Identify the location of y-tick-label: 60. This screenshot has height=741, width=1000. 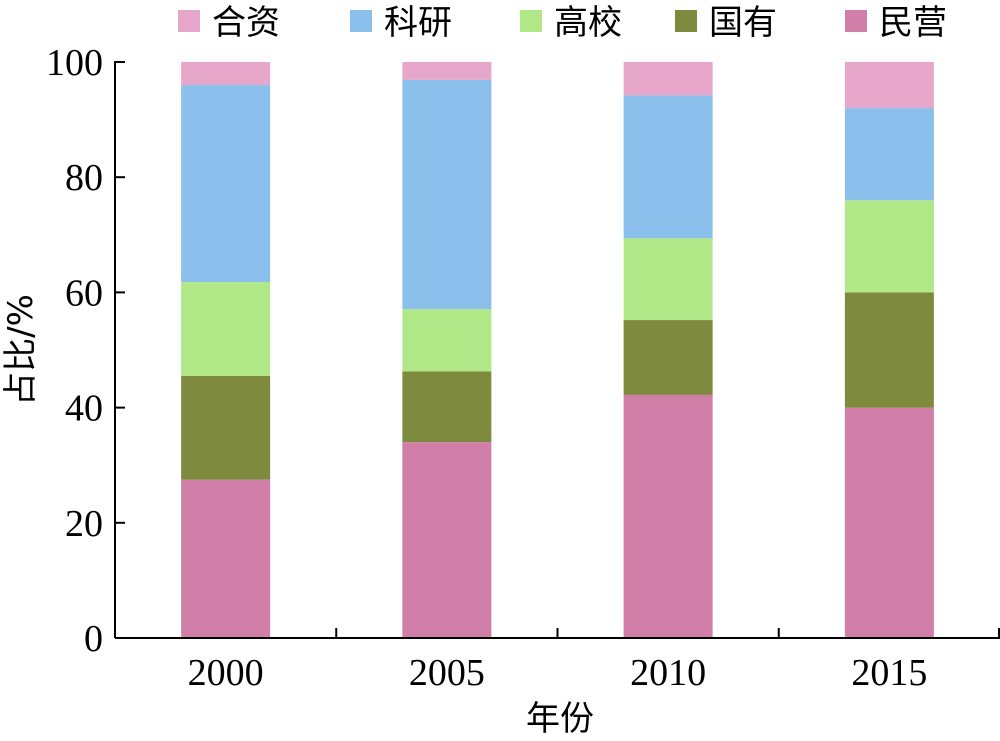
(84, 293).